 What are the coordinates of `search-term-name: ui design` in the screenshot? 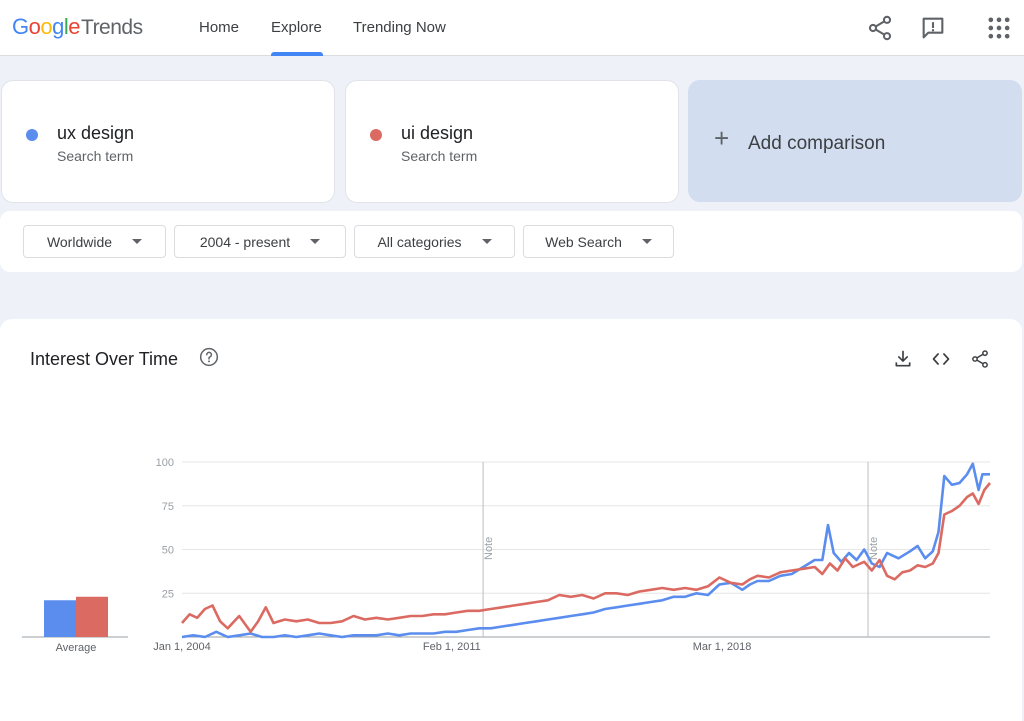 It's located at (437, 133).